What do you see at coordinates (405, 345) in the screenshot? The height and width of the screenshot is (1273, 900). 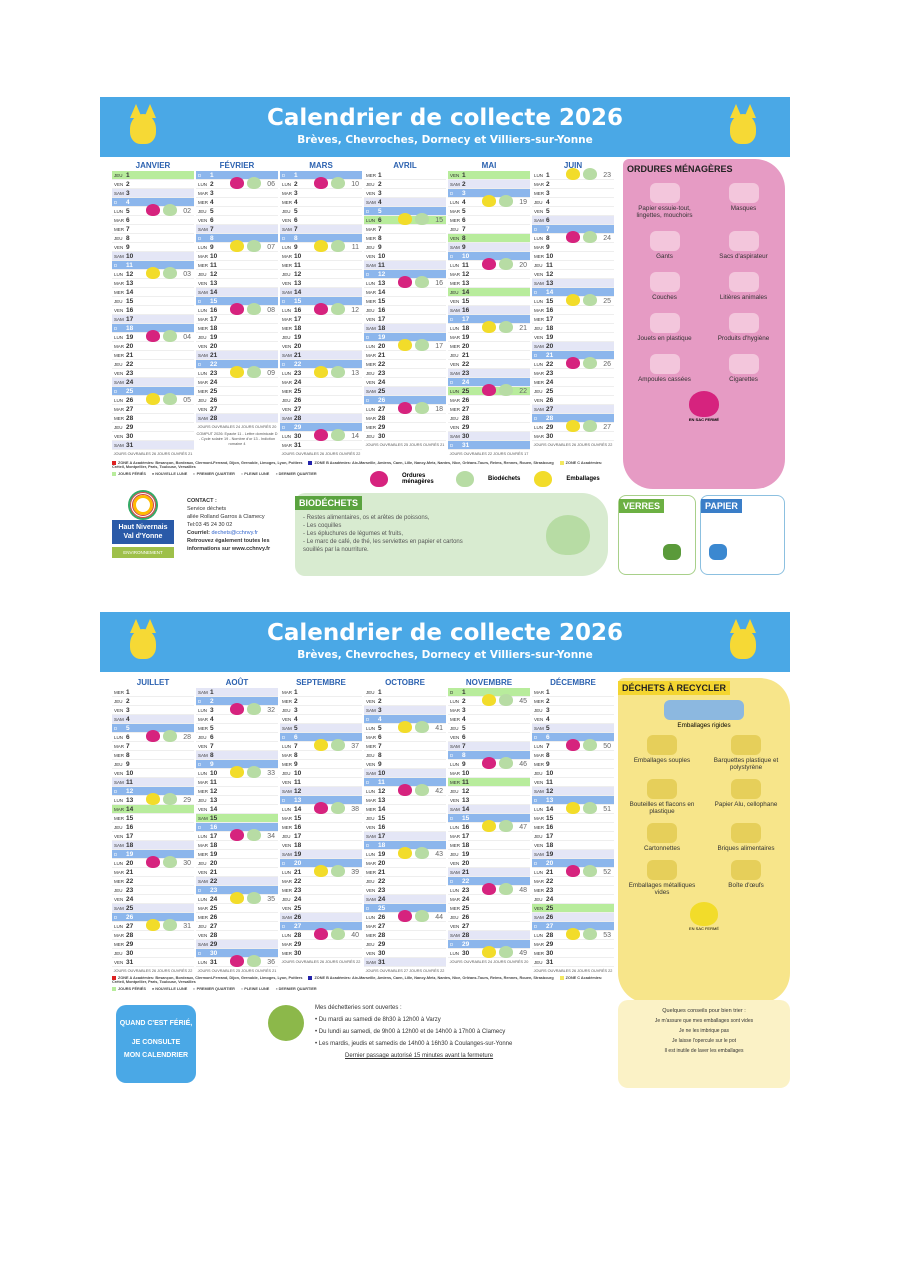 I see `day-row: LUN 20 17` at bounding box center [405, 345].